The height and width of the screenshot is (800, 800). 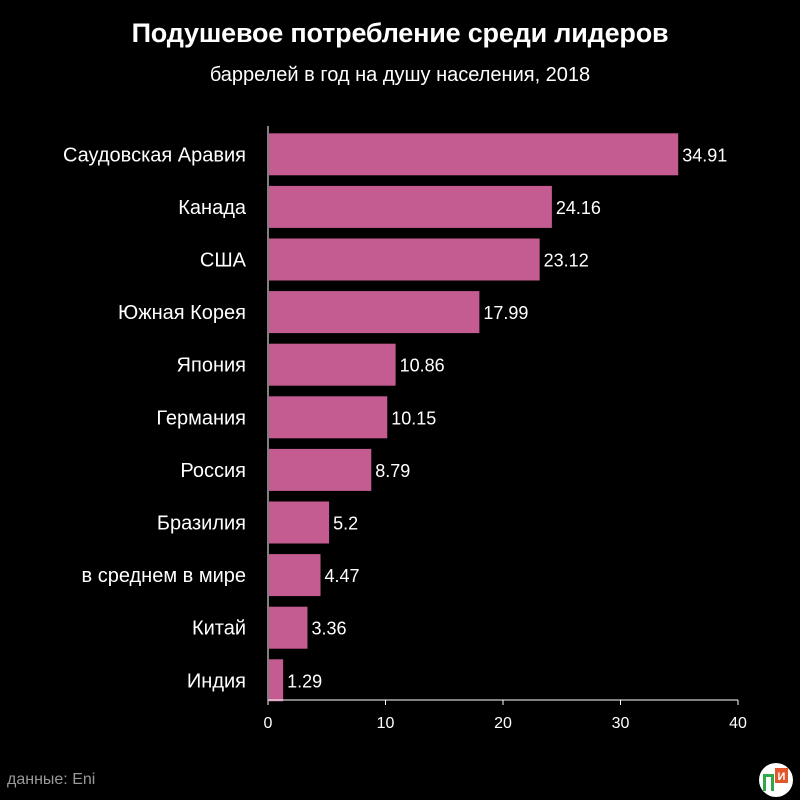 What do you see at coordinates (201, 524) in the screenshot?
I see `category-label: Бразилия` at bounding box center [201, 524].